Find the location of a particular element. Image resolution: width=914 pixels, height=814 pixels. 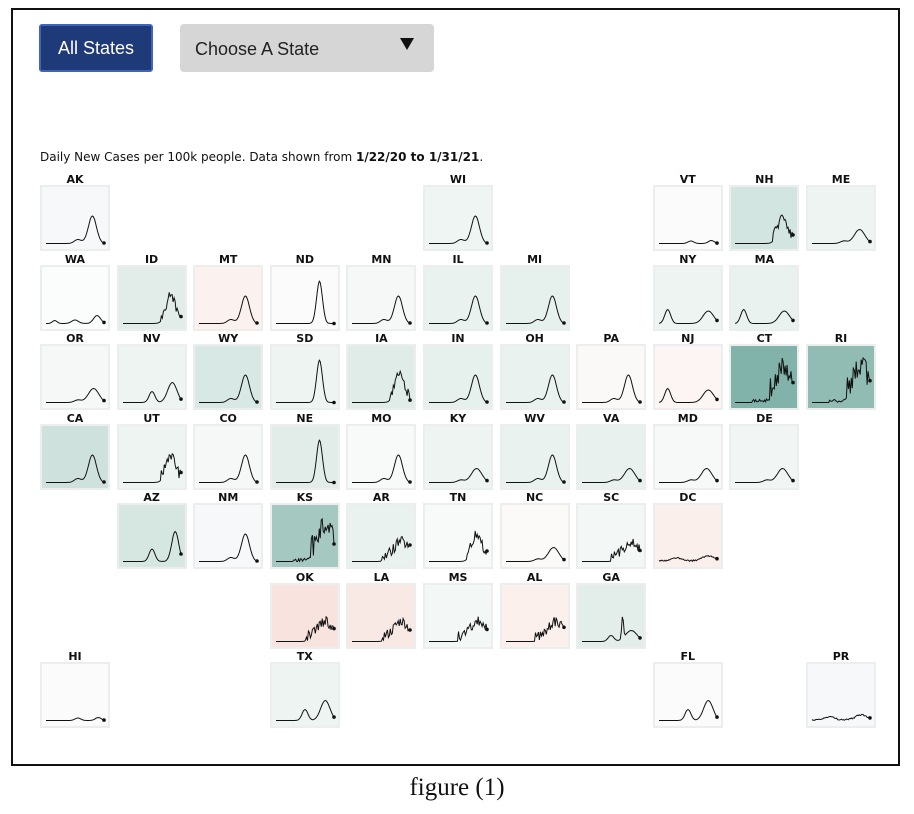

state-tile-ms: MS is located at coordinates (458, 610).